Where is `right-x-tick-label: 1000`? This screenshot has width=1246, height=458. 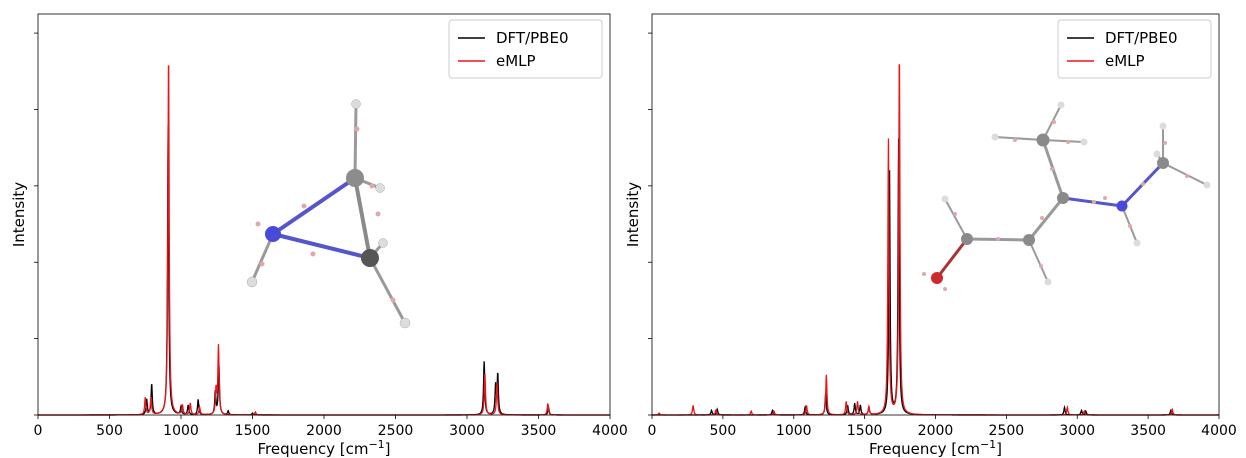
right-x-tick-label: 1000 is located at coordinates (794, 431).